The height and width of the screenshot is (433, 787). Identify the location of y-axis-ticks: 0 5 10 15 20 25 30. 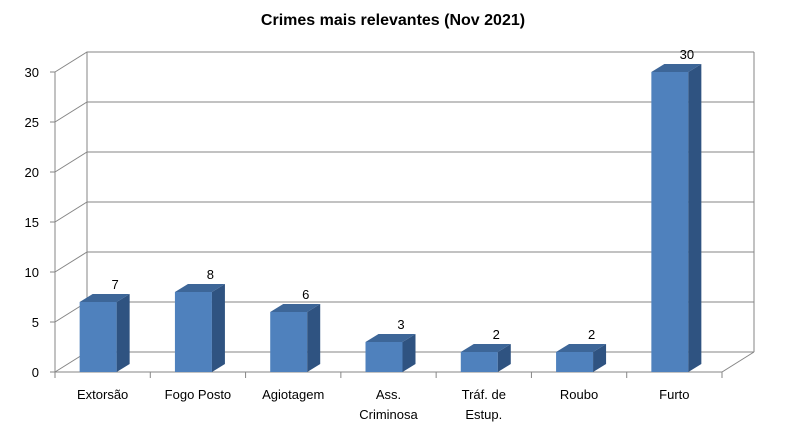
(40, 222).